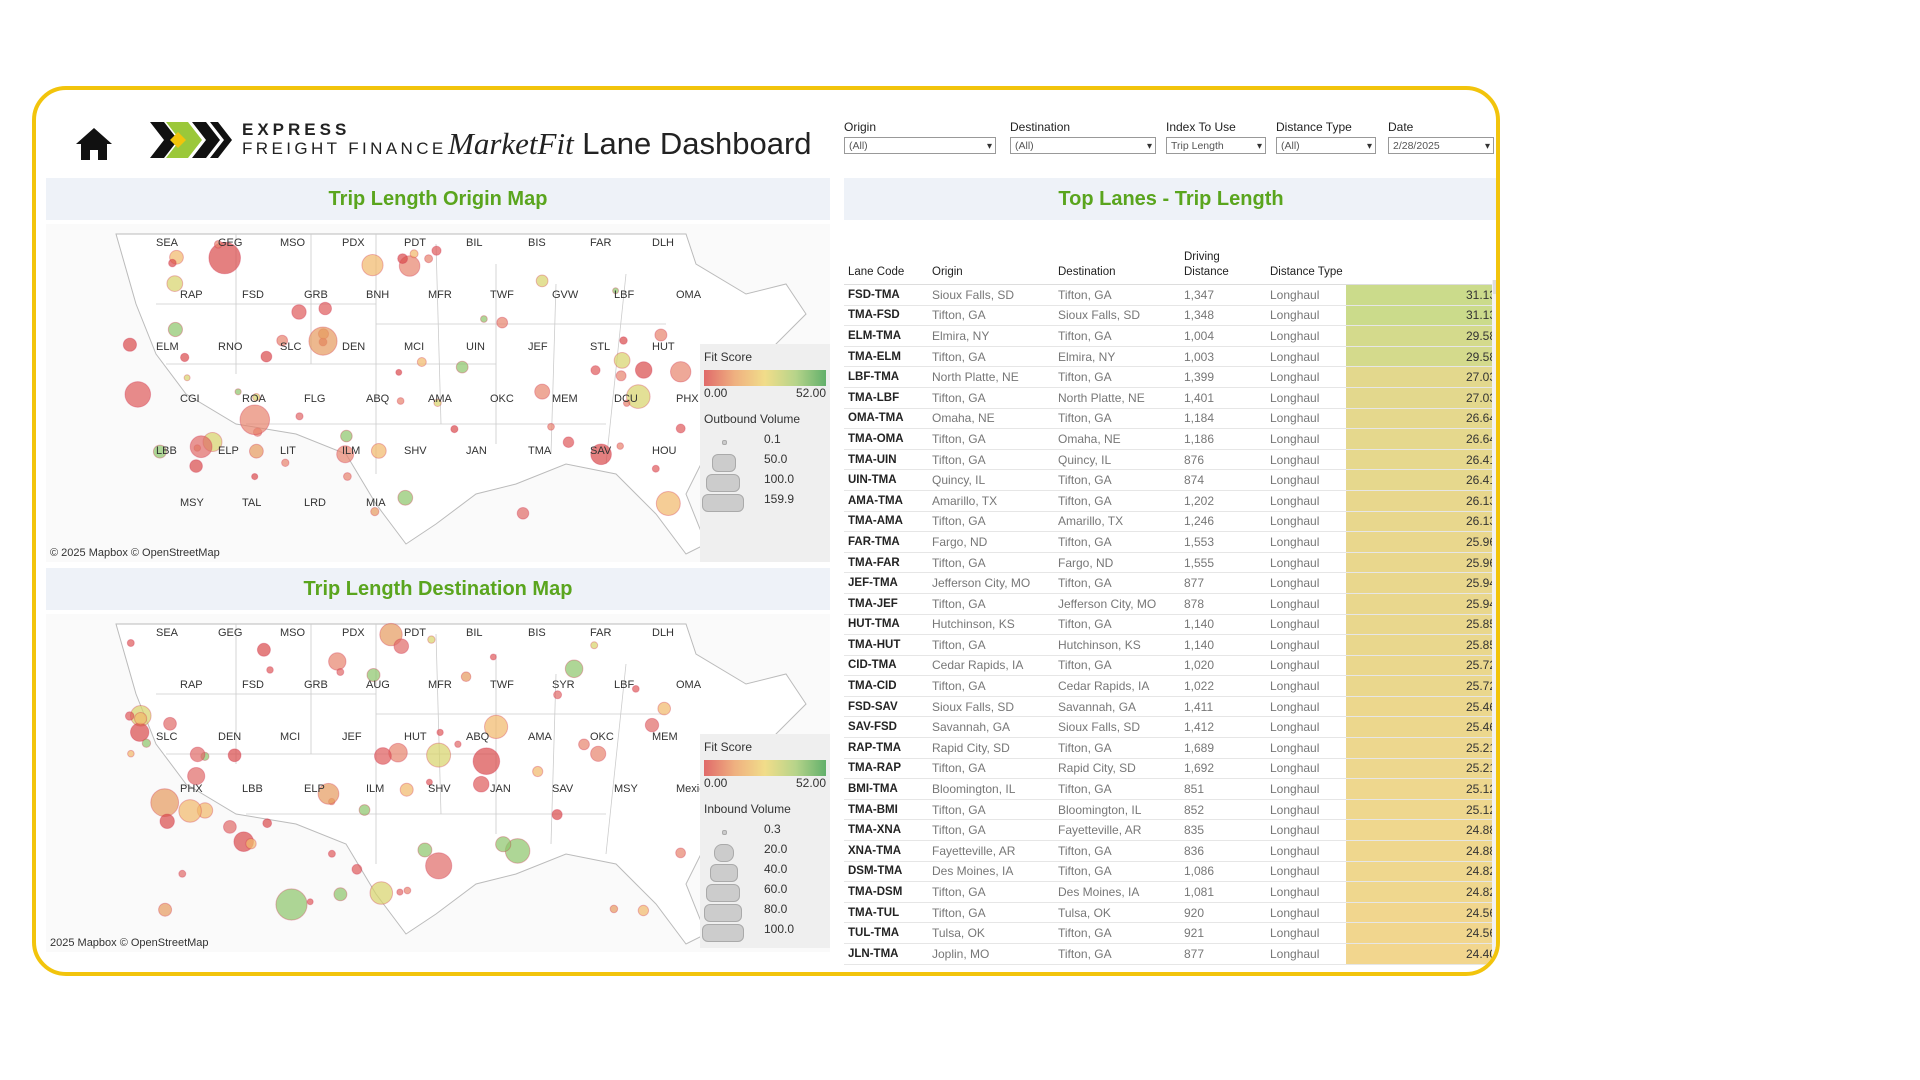 This screenshot has width=1920, height=1080. Describe the element at coordinates (886, 267) in the screenshot. I see `col-lane-code: Lane Code` at that location.